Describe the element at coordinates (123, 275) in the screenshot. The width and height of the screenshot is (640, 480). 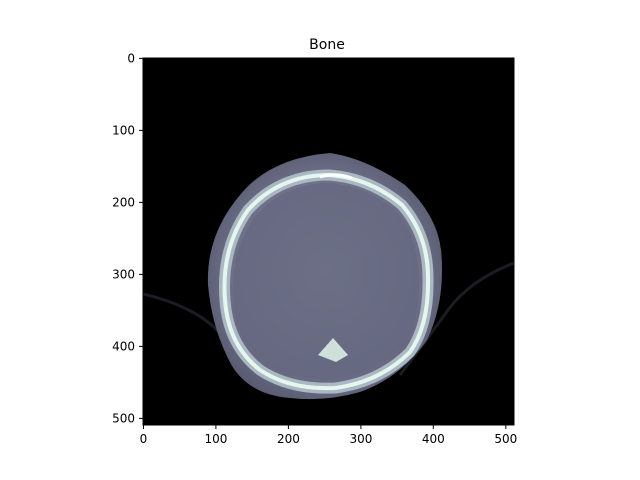
I see `y-tick-label: 300` at that location.